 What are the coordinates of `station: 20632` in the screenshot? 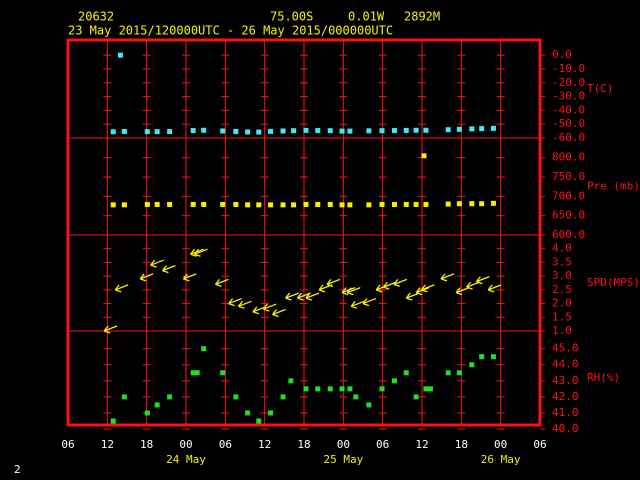 It's located at (96, 17).